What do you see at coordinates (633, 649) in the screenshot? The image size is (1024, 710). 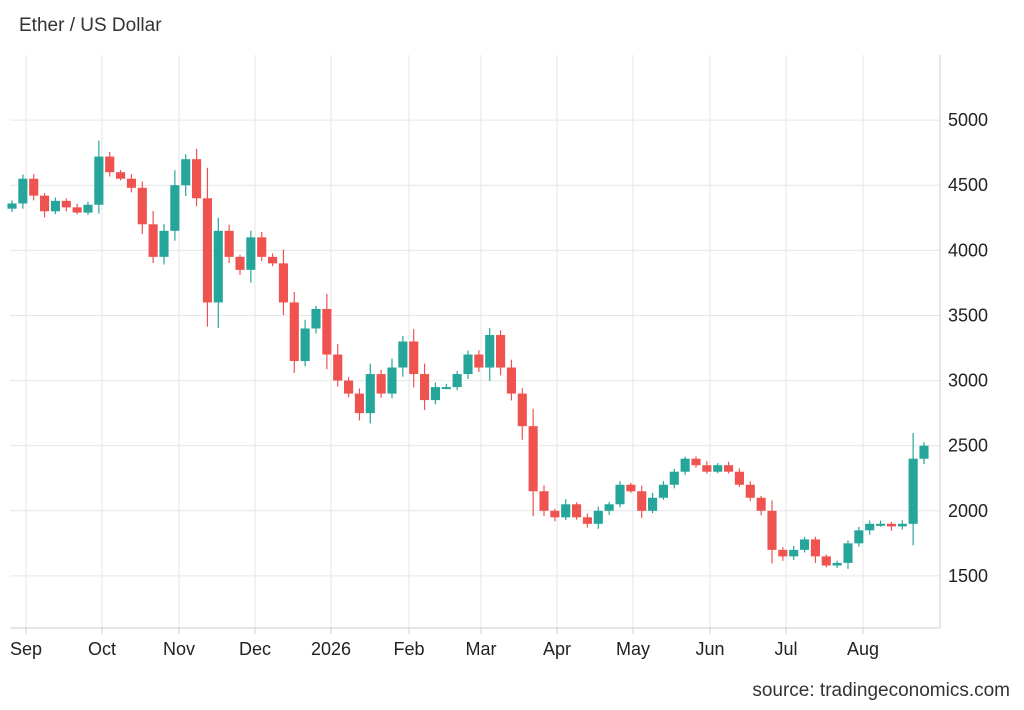 I see `x-tick-label: May` at bounding box center [633, 649].